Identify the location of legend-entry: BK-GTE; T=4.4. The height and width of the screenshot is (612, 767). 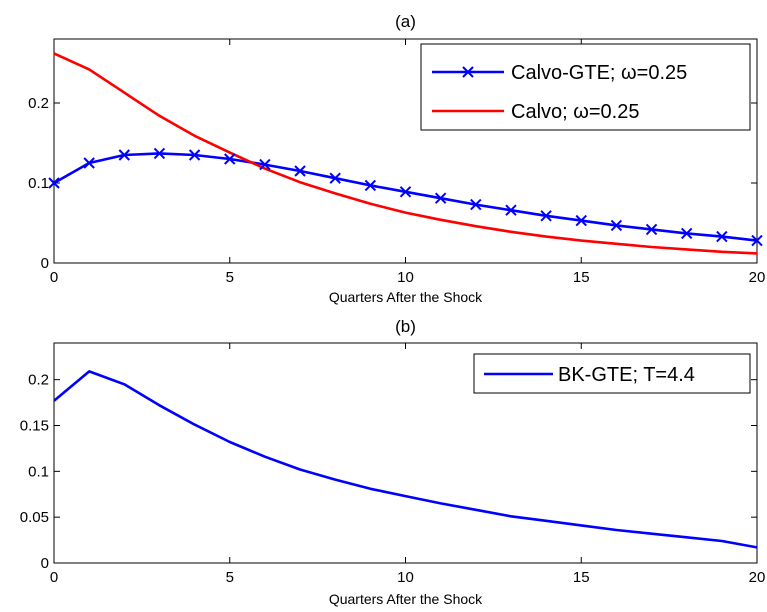
(589, 375).